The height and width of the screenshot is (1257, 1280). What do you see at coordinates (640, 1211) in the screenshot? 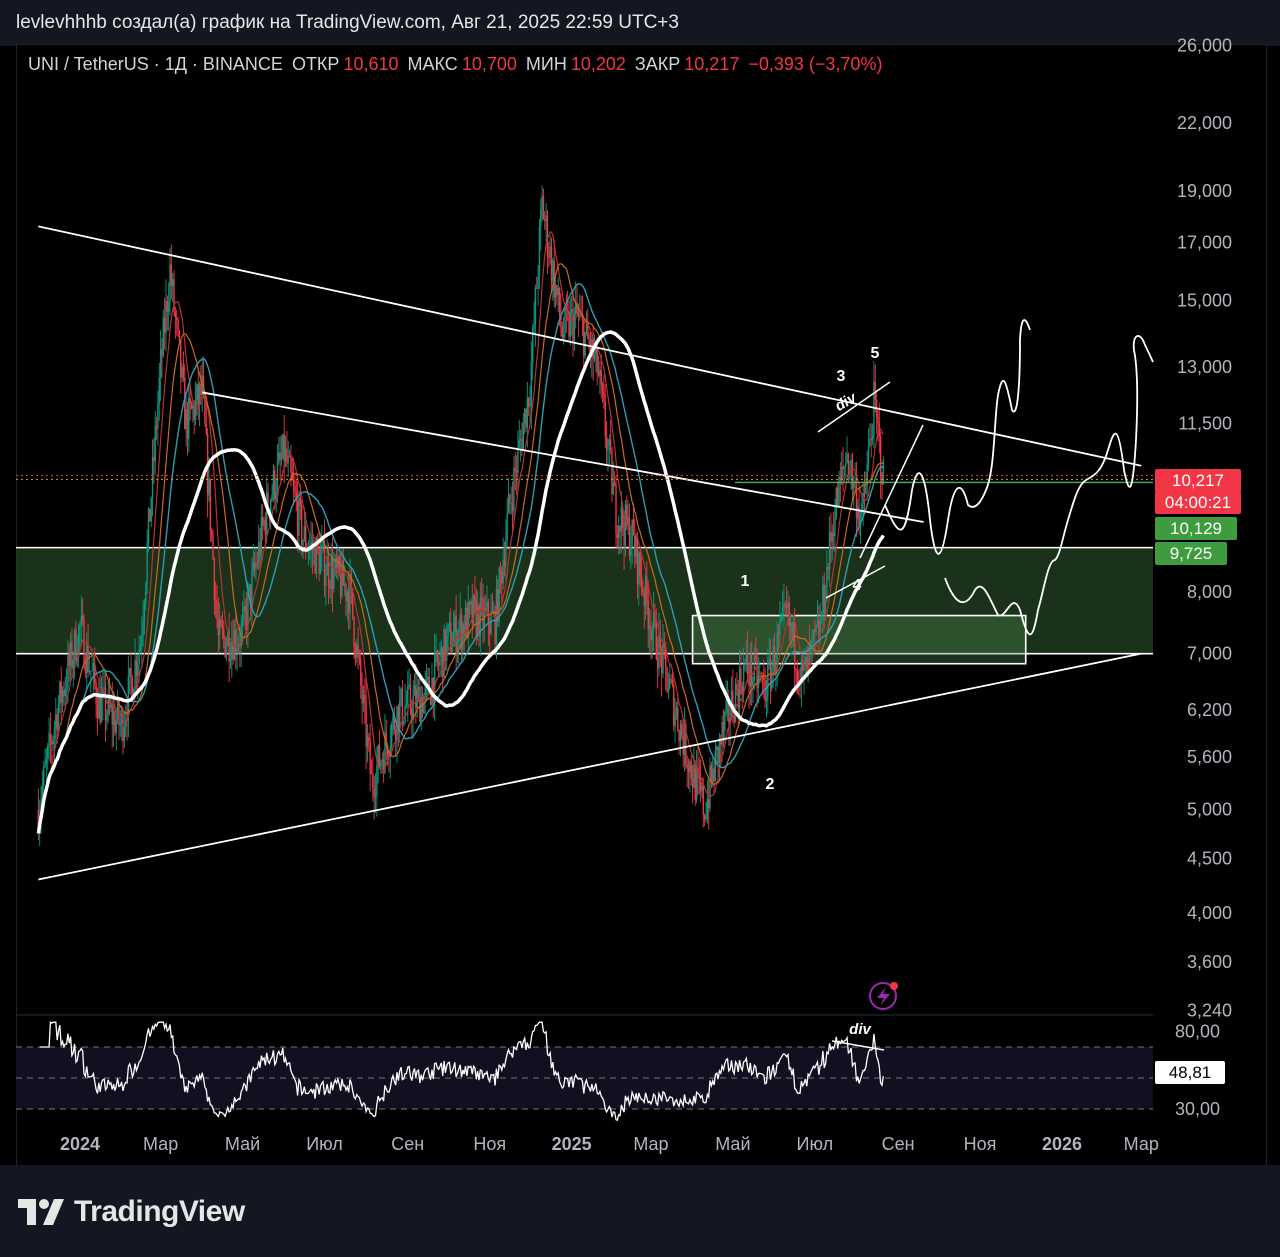
I see `footer-bar` at bounding box center [640, 1211].